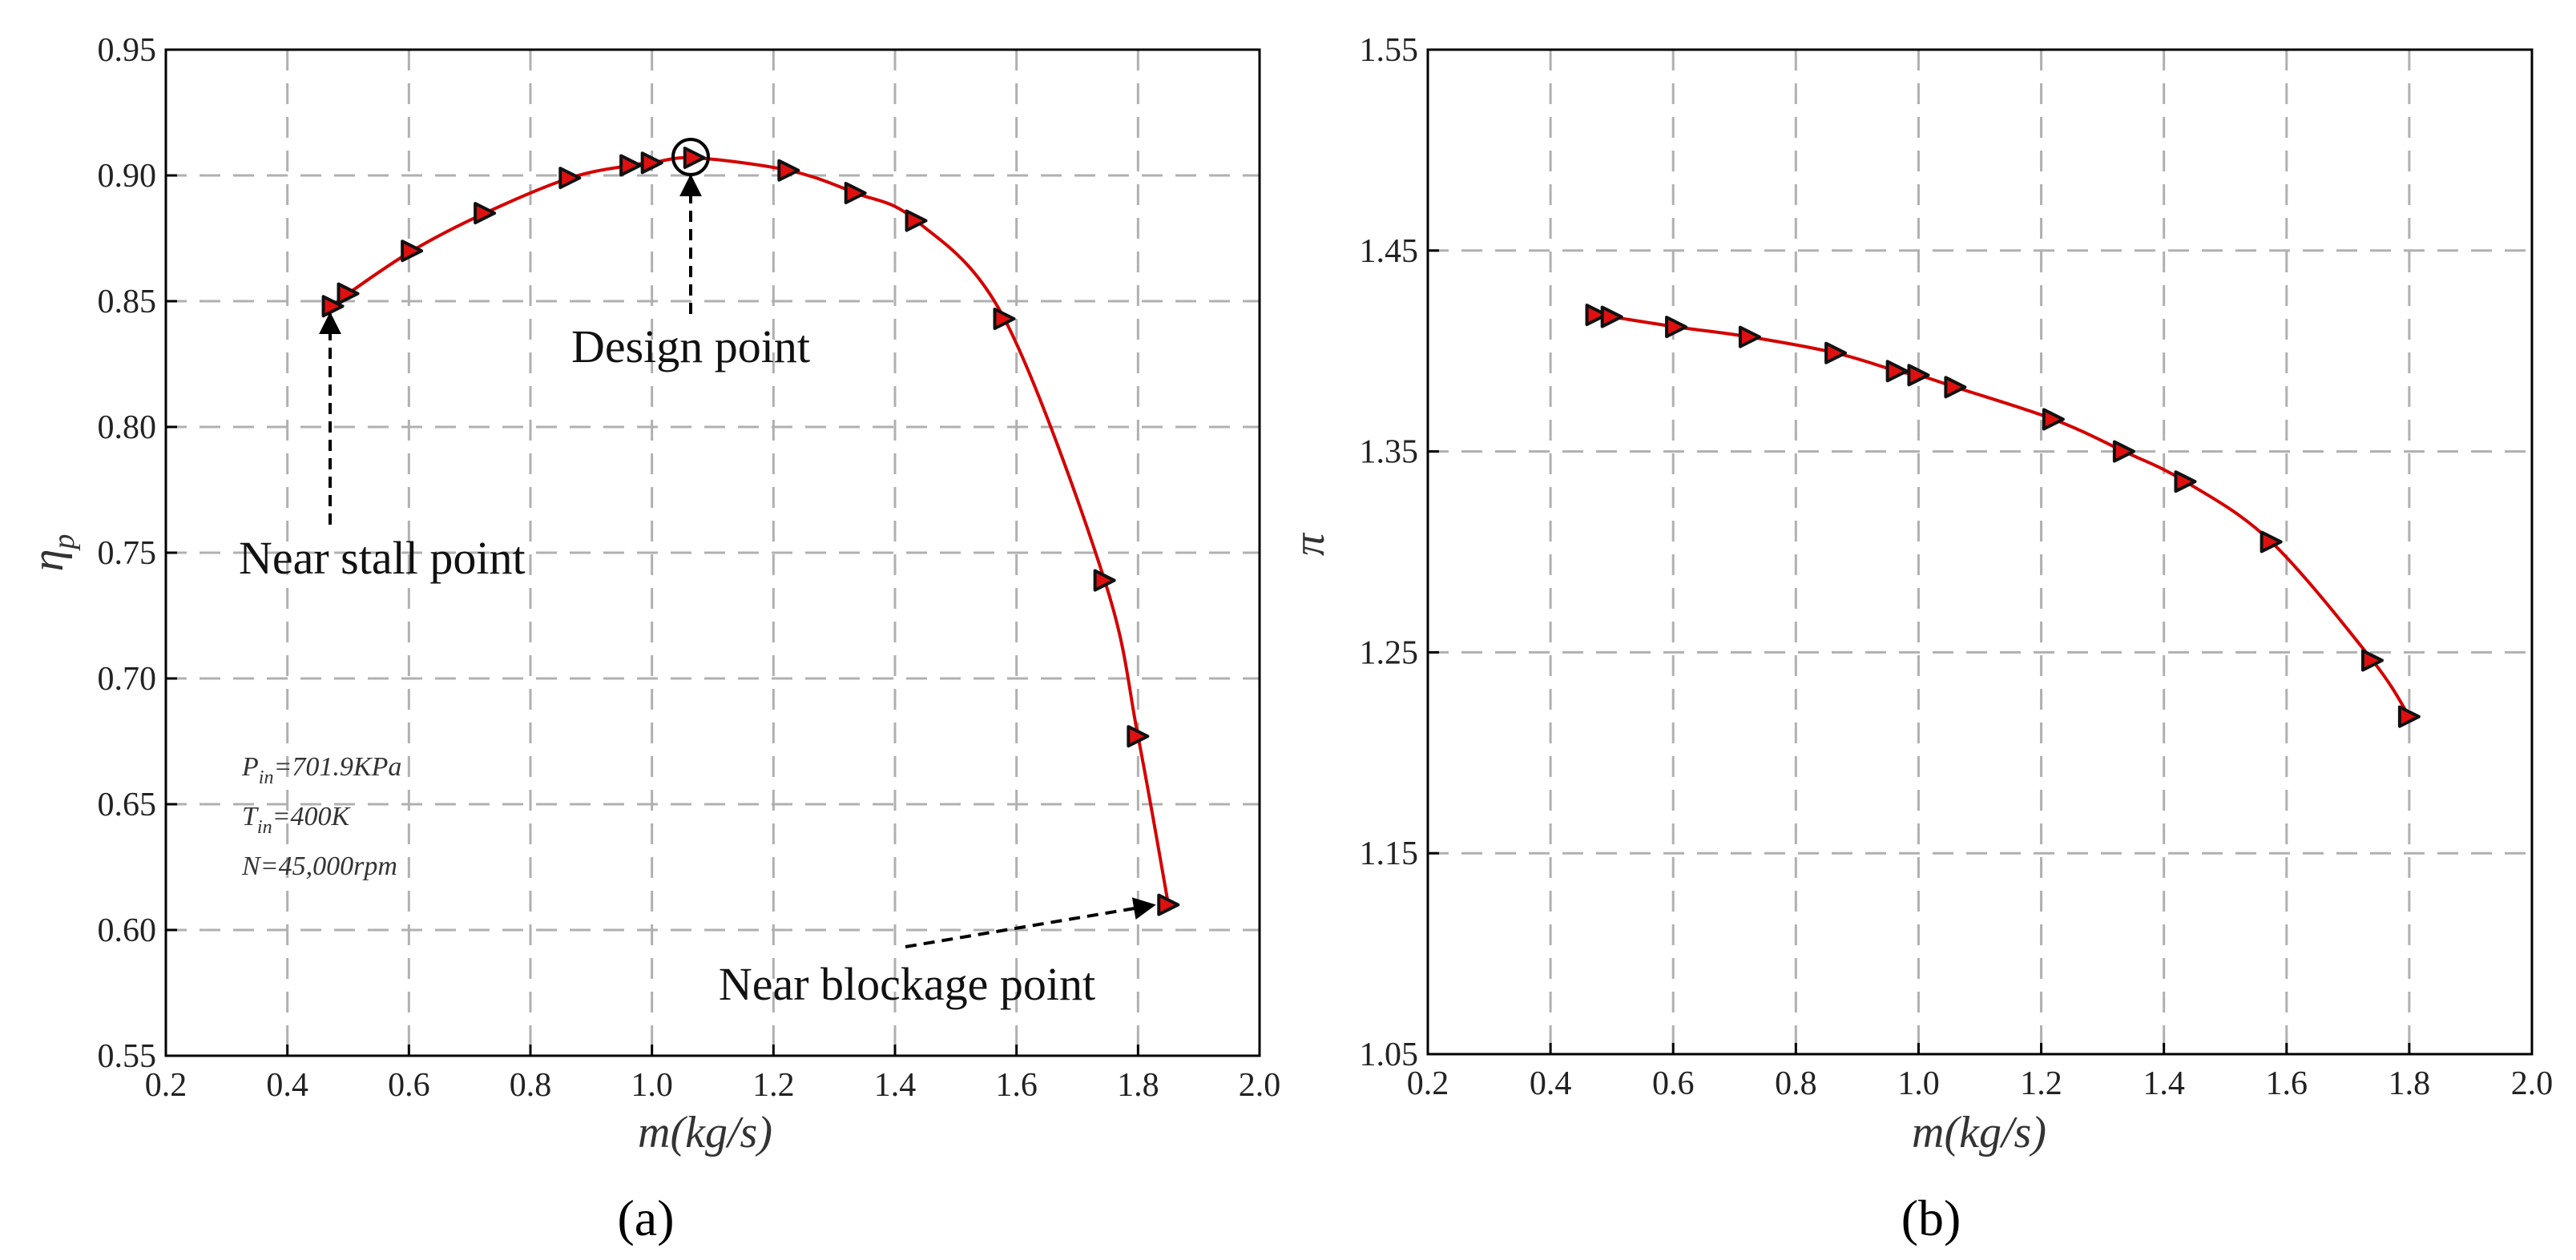 This screenshot has height=1260, width=2576. Describe the element at coordinates (690, 346) in the screenshot. I see `design-point-label: Design point` at that location.